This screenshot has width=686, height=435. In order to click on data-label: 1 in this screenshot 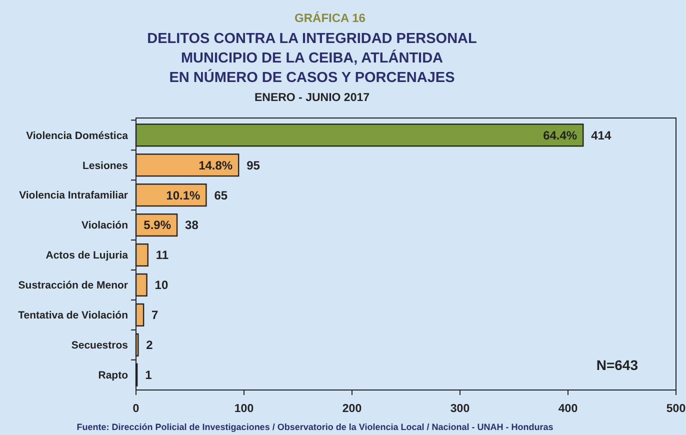, I will do `click(148, 375)`.